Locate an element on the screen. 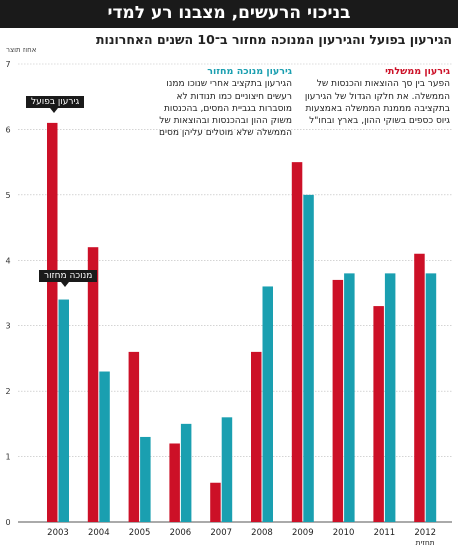 The height and width of the screenshot is (549, 458). y-tick-label: 7 is located at coordinates (7, 64).